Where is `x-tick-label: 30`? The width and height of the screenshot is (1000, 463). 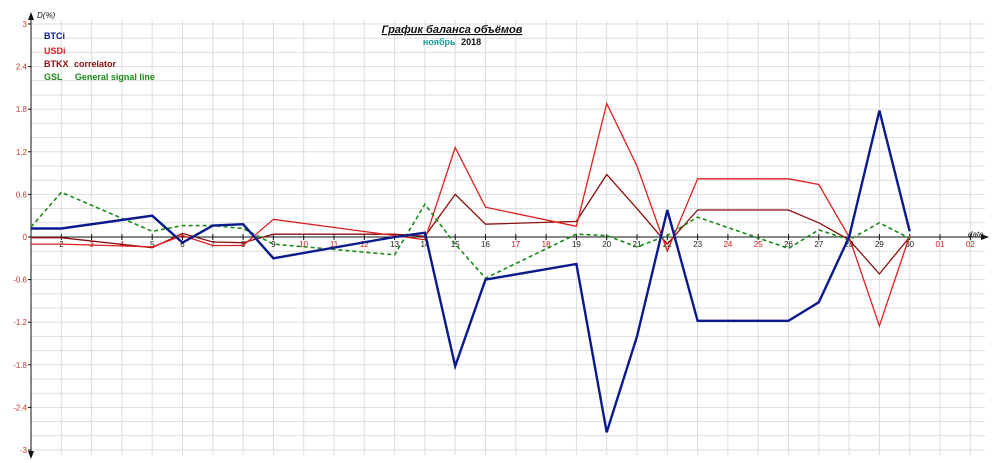 x-tick-label: 30 is located at coordinates (909, 244).